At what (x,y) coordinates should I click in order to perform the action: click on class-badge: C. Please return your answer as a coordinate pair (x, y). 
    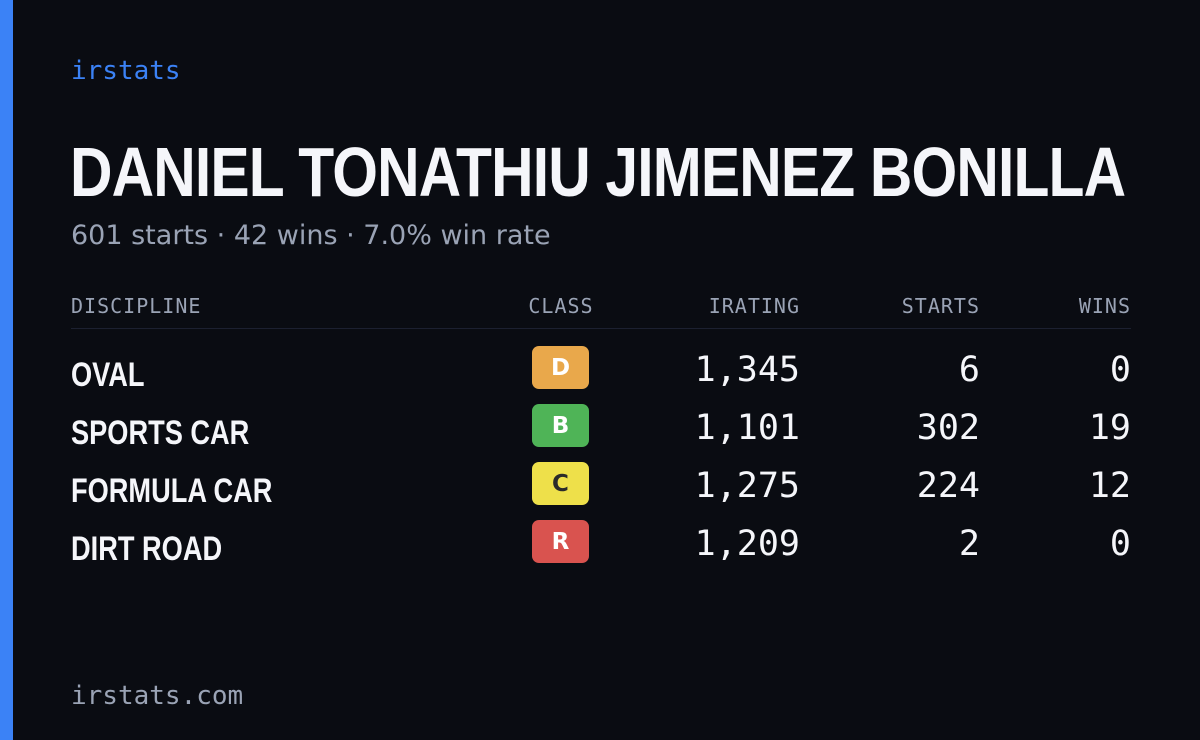
    Looking at the image, I should click on (560, 483).